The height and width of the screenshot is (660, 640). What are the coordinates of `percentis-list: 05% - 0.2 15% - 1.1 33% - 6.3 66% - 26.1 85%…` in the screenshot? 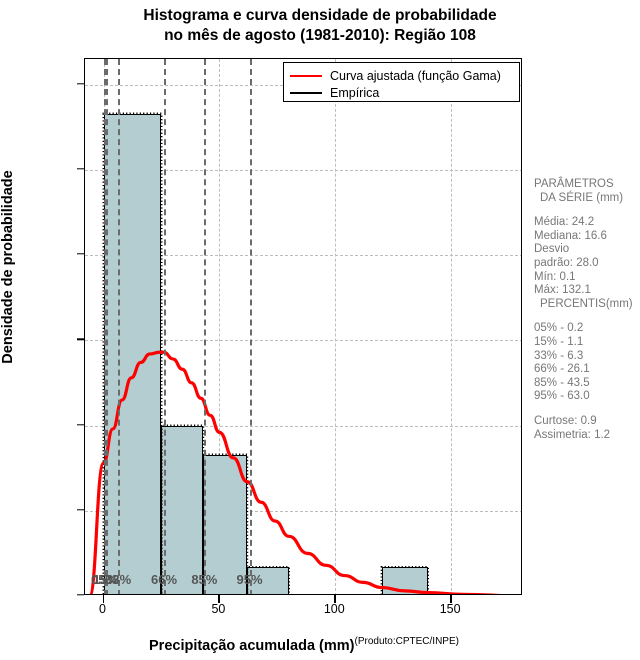 It's located at (587, 363).